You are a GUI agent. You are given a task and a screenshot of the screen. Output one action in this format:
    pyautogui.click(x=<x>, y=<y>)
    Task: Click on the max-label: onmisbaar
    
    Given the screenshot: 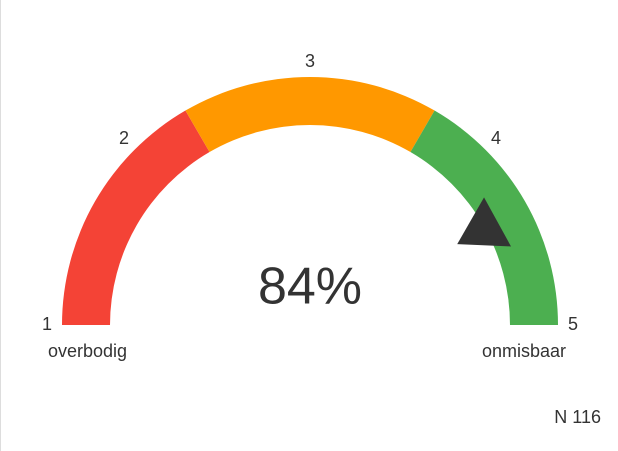 What is the action you would take?
    pyautogui.click(x=524, y=351)
    